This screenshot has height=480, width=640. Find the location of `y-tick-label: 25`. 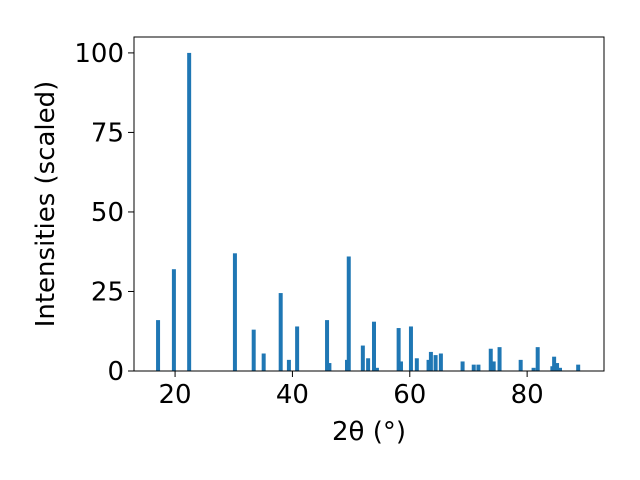

y-tick-label: 25 is located at coordinates (107, 292).